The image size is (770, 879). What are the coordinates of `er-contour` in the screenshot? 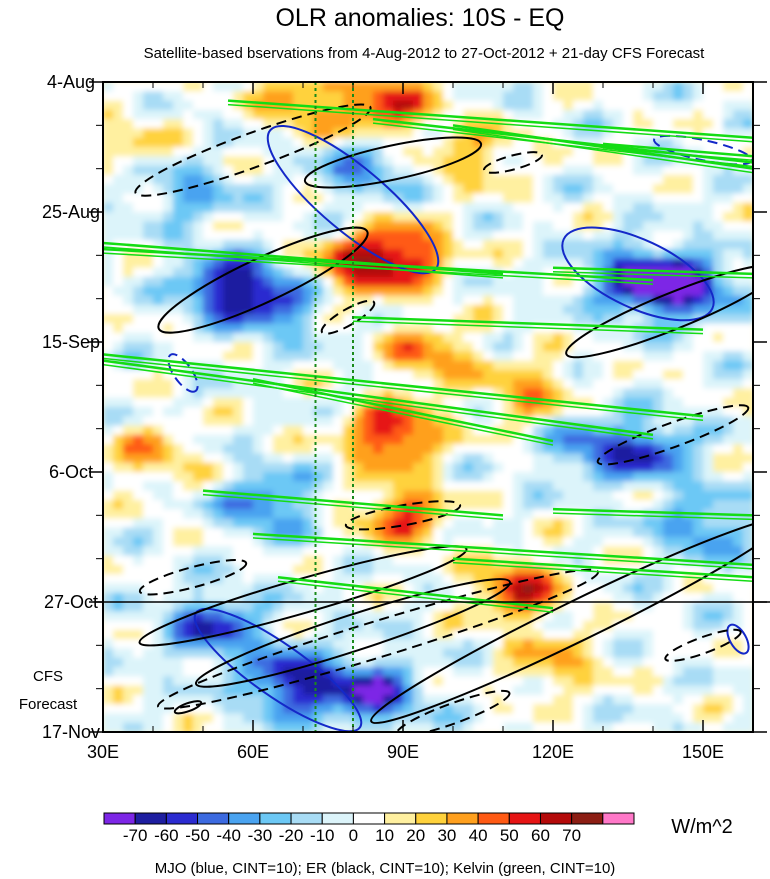 It's located at (703, 645).